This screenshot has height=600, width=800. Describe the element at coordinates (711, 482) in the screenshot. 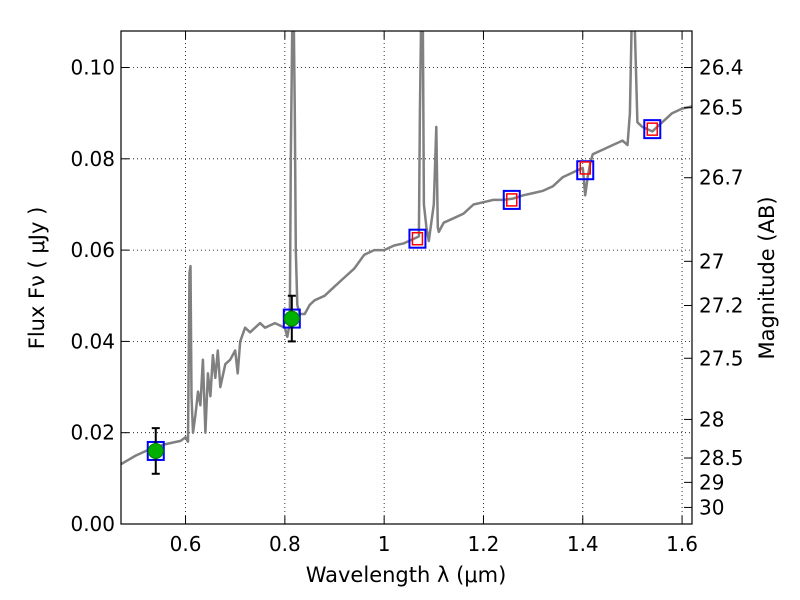

I see `mag-tick-label: 29` at that location.